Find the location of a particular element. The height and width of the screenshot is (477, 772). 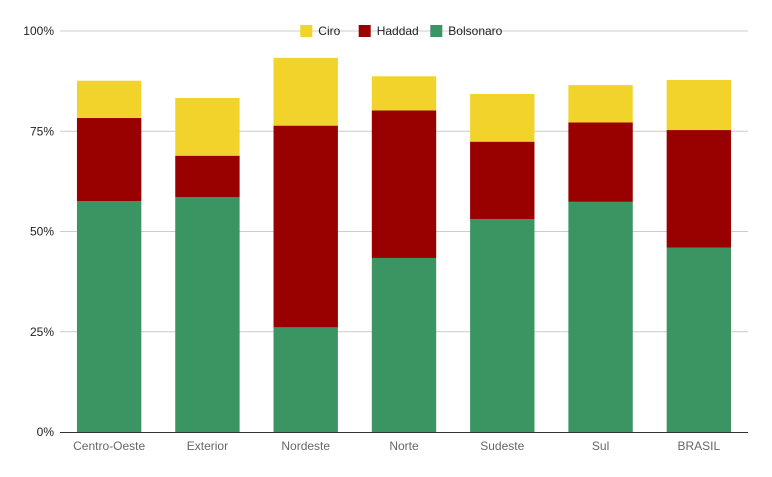

bar-haddad-norte is located at coordinates (404, 184).